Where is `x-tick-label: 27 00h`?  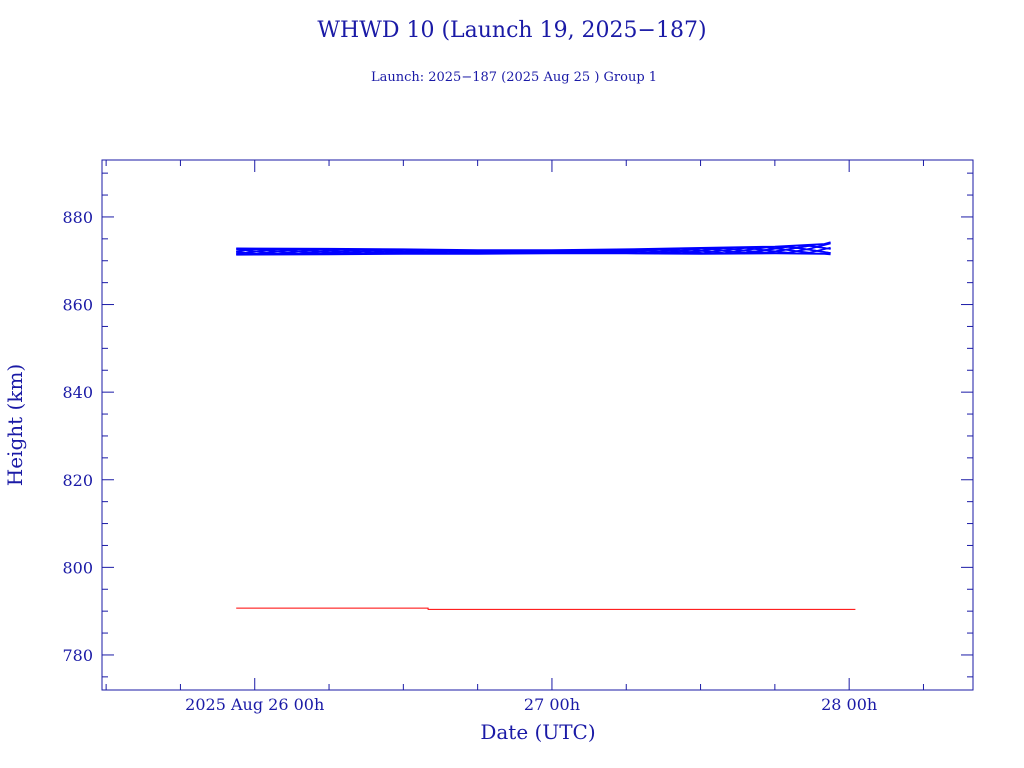 x-tick-label: 27 00h is located at coordinates (552, 704).